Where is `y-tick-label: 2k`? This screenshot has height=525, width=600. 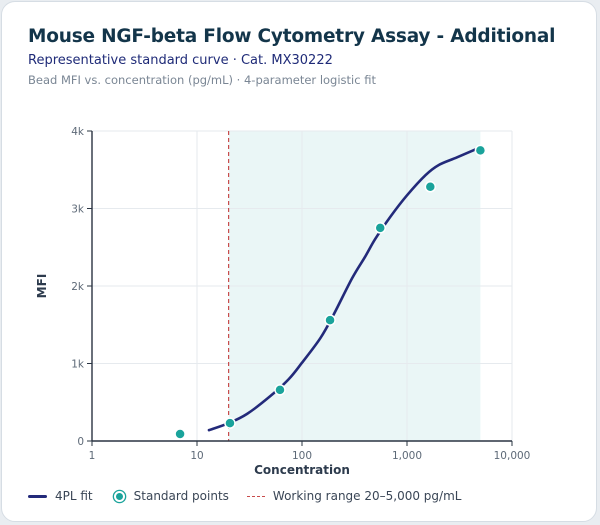
y-tick-label: 2k is located at coordinates (78, 287).